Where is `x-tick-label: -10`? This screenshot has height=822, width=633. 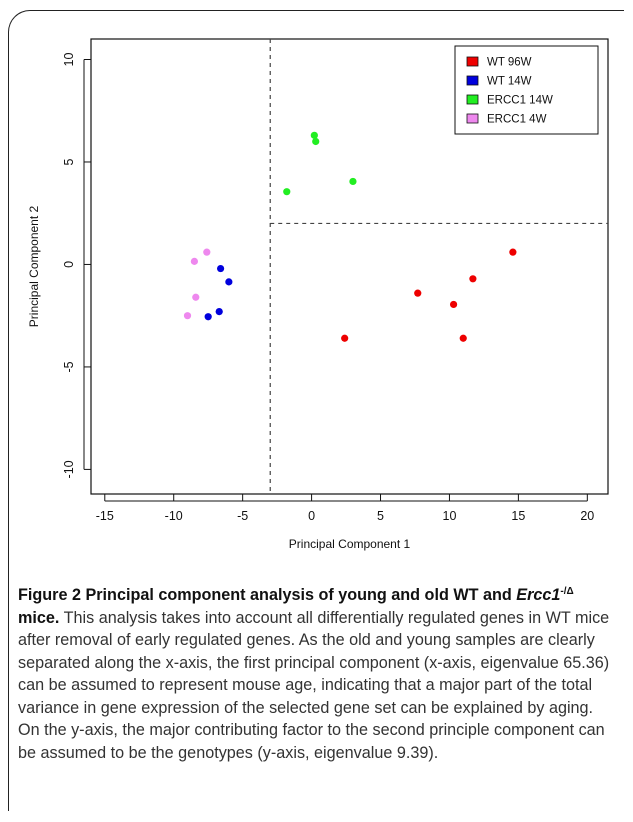
x-tick-label: -10 is located at coordinates (174, 516).